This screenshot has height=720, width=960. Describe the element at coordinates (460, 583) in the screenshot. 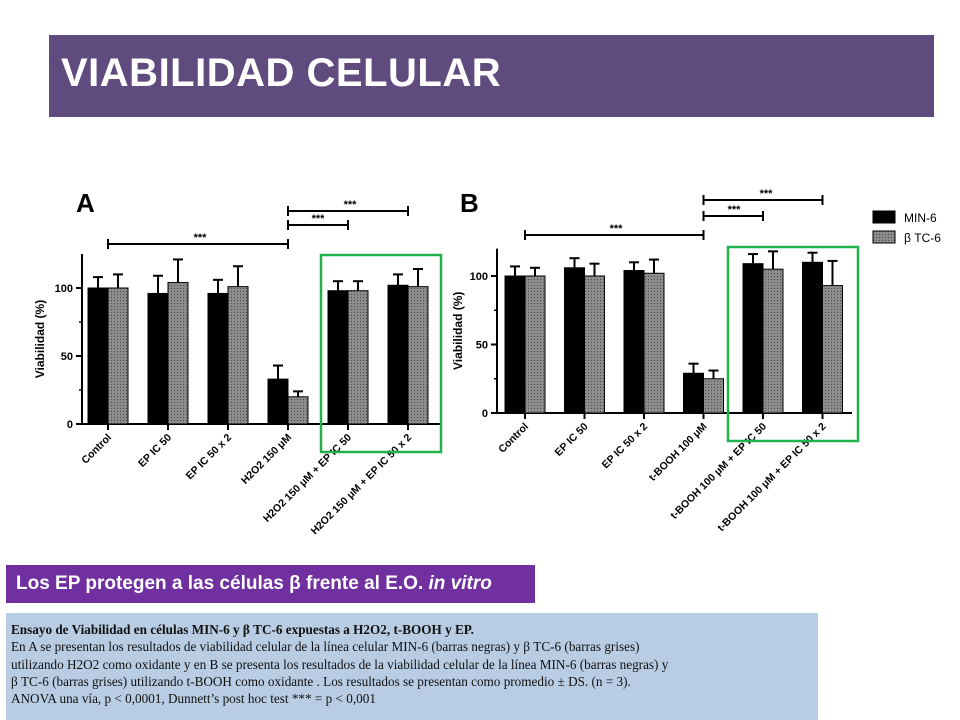

I see `subtitle-italic: in vitro` at that location.